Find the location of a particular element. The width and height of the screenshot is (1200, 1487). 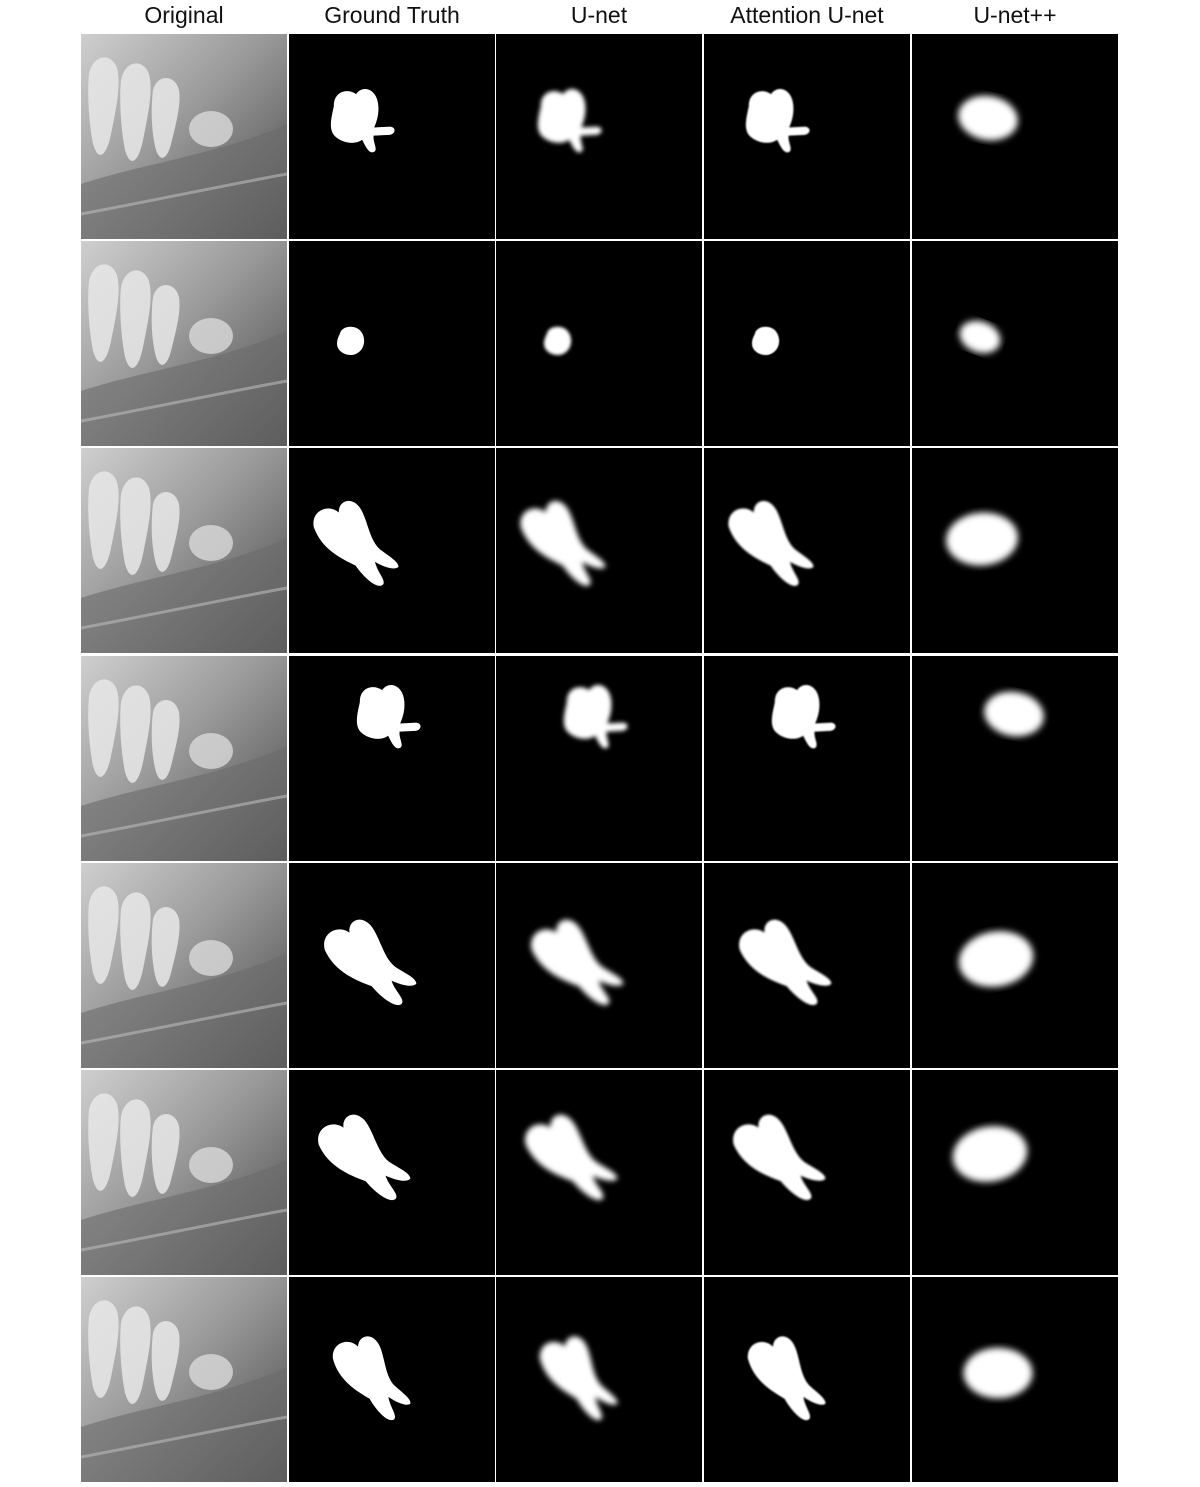

mask-image-gt-r7 is located at coordinates (392, 1379).